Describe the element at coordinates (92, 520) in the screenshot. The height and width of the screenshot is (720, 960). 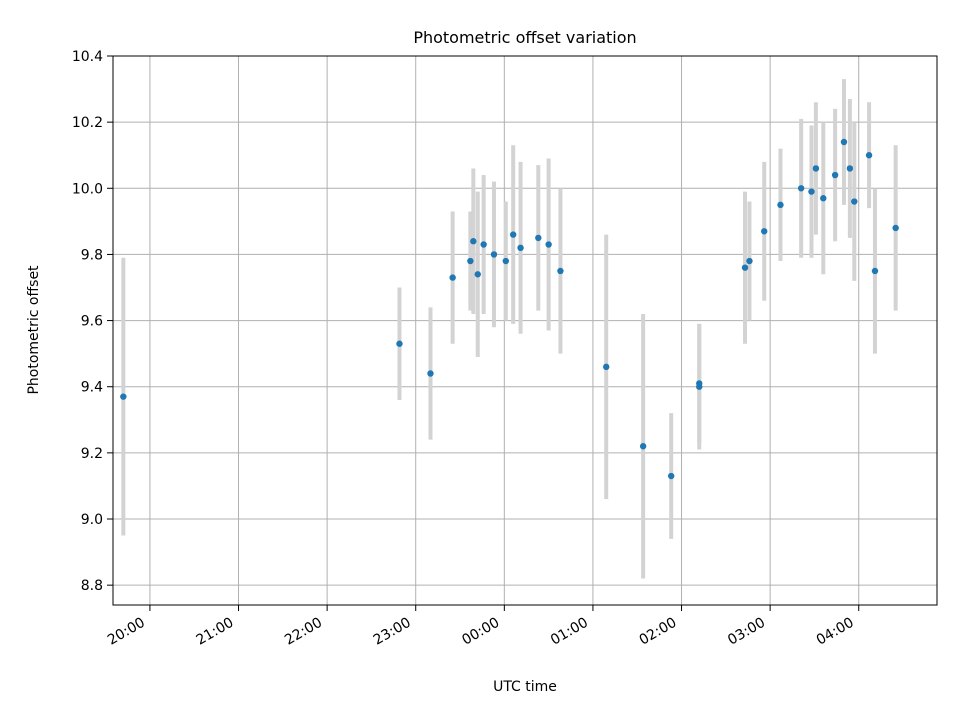
I see `y-tick-label: 9.0` at that location.